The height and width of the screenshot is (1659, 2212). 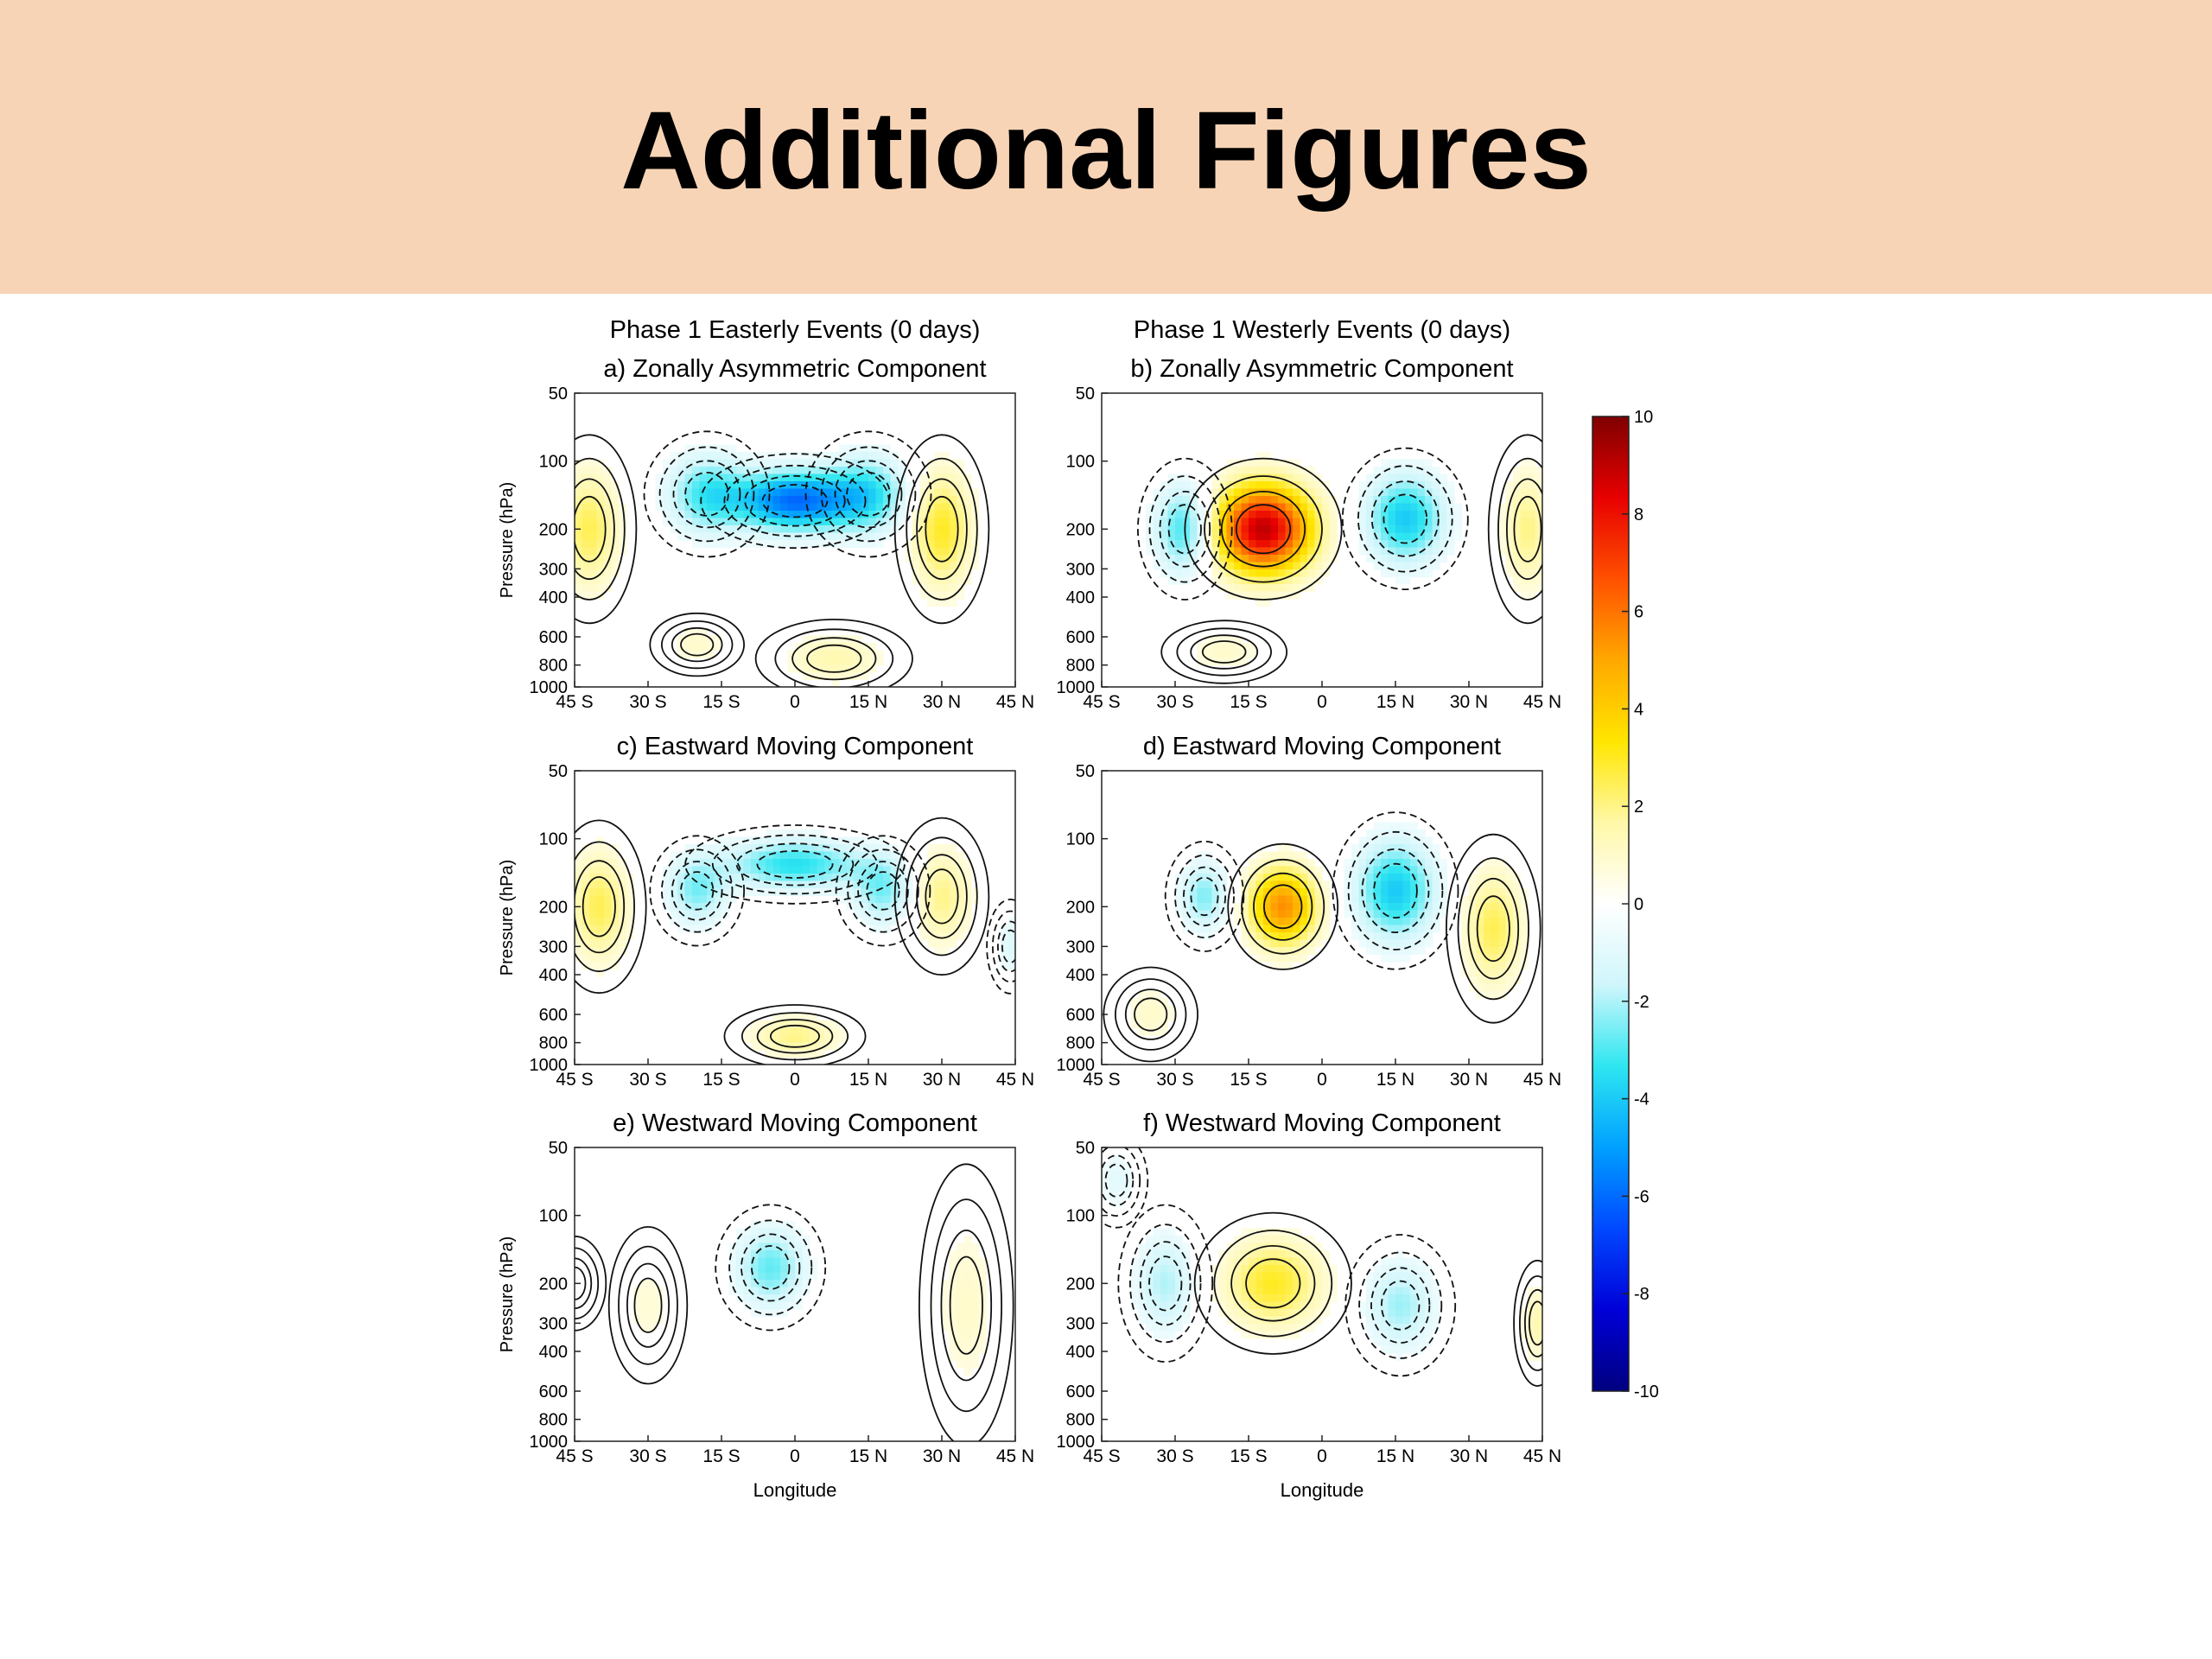 I want to click on y-tick-label: 100, so click(x=553, y=462).